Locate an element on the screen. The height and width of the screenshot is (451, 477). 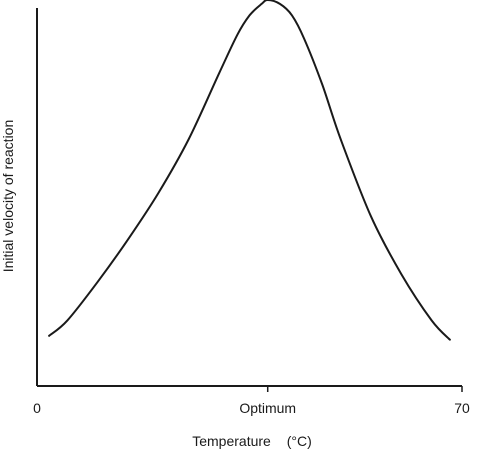
y-axis-label: Initial velocity of reaction is located at coordinates (8, 196).